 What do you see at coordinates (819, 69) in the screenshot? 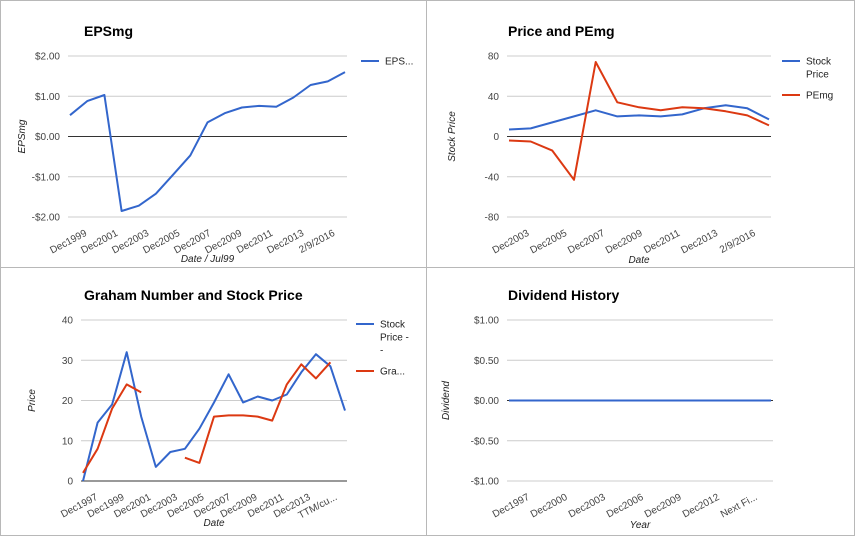
I see `legend-label: Stock Price` at bounding box center [819, 69].